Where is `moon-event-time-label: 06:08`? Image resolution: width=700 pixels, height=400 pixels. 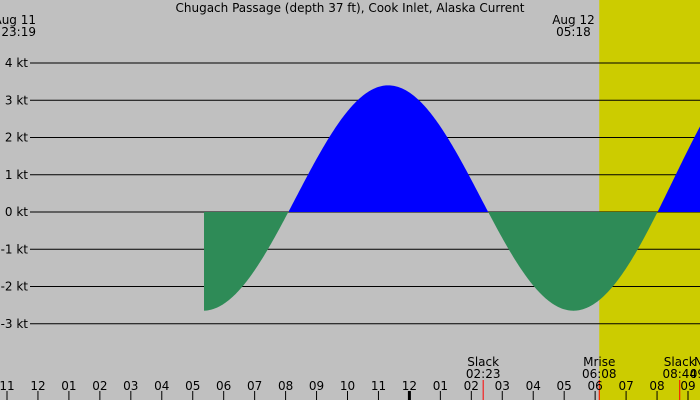 moon-event-time-label: 06:08 is located at coordinates (599, 374).